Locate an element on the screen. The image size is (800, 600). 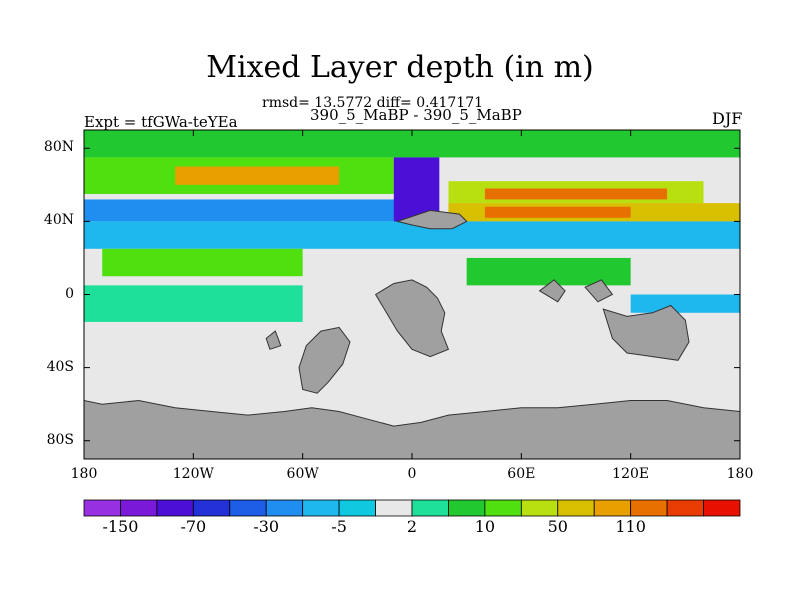
x-tick-label: 60W is located at coordinates (302, 474).